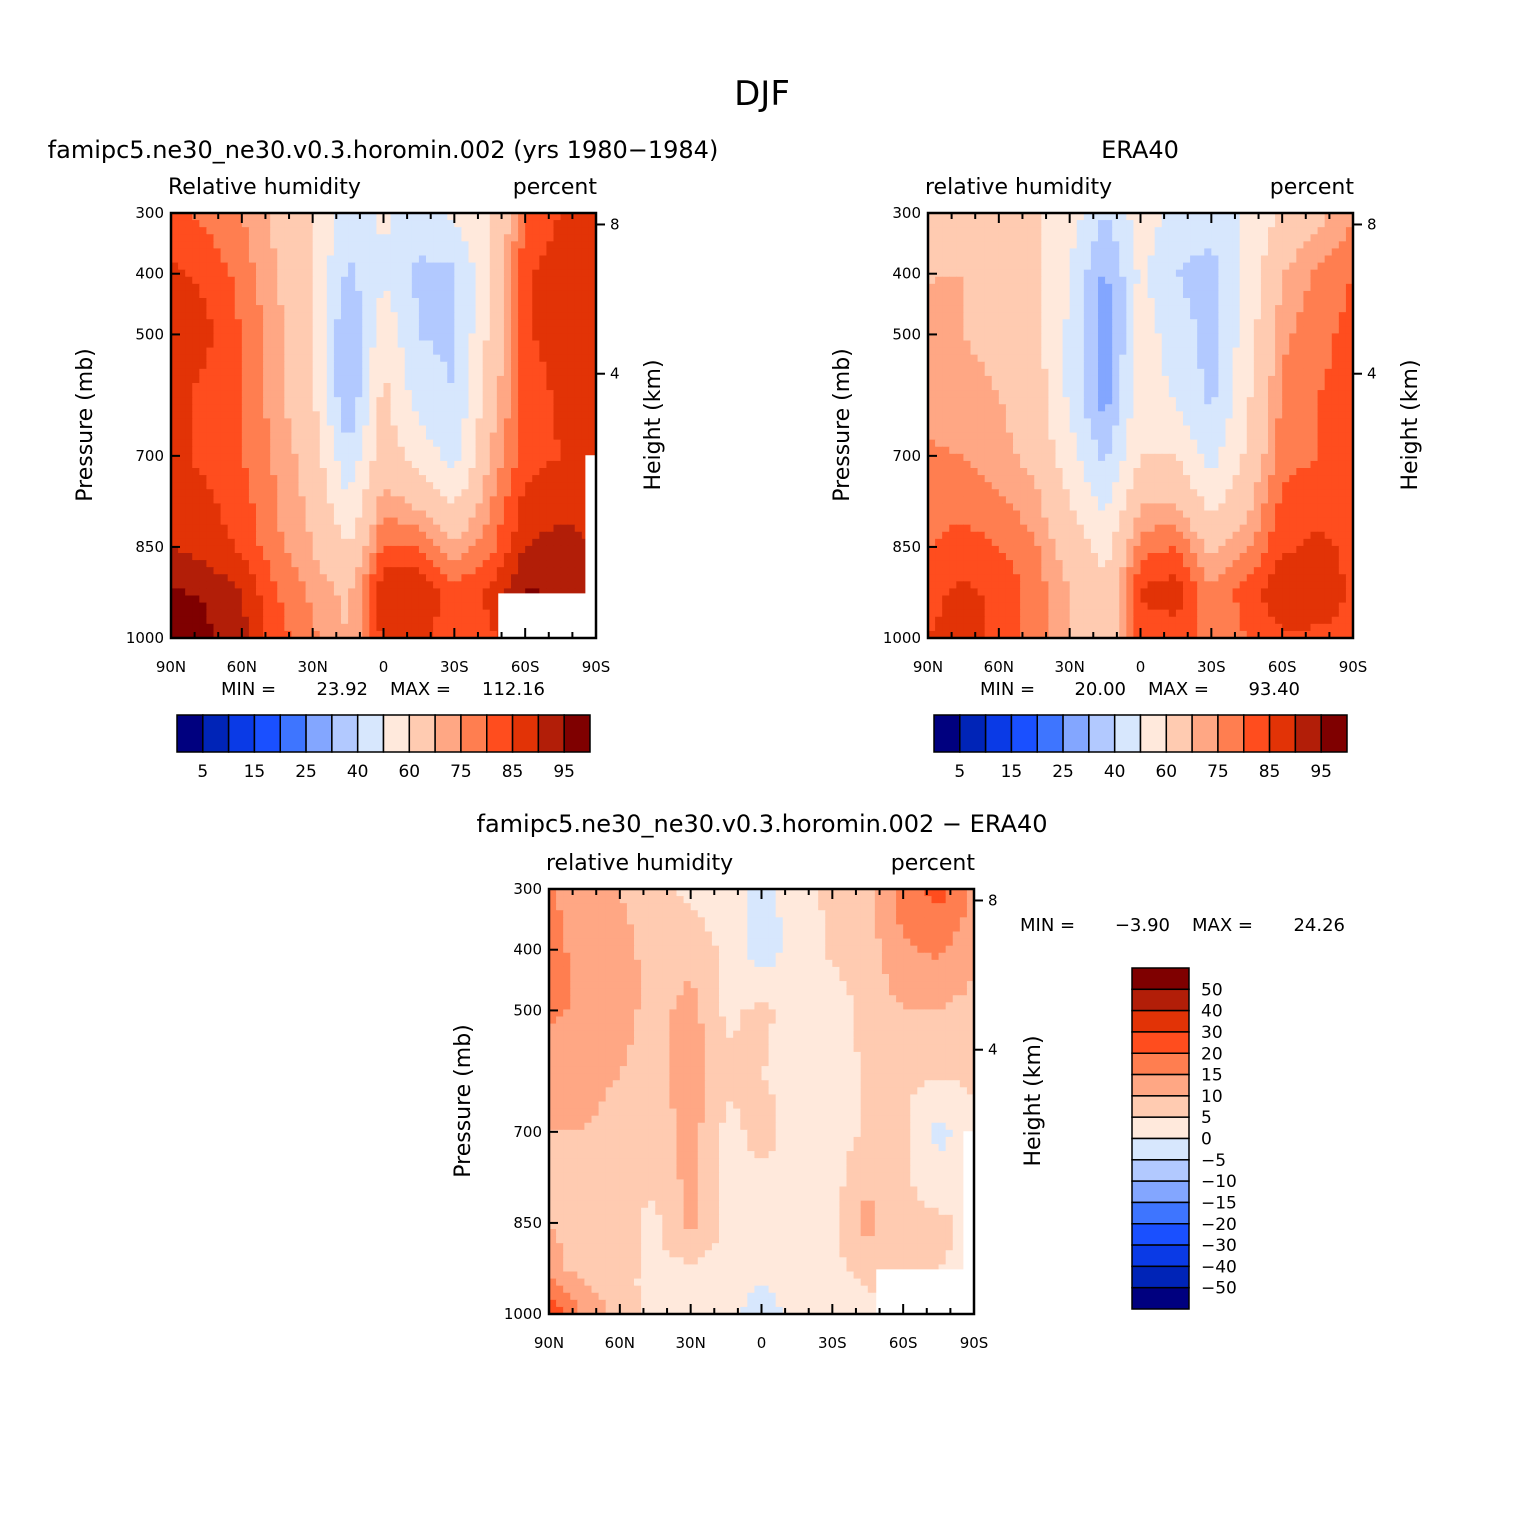 This screenshot has width=1524, height=1524. Describe the element at coordinates (590, 546) in the screenshot. I see `missing-data-area` at that location.